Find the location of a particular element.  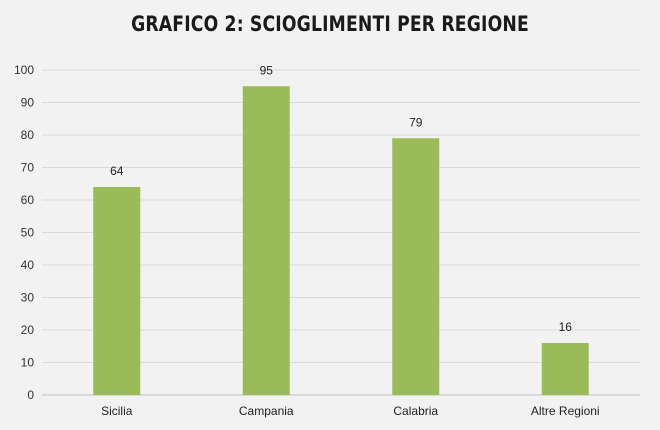

y-tick-label: 40 is located at coordinates (28, 265).